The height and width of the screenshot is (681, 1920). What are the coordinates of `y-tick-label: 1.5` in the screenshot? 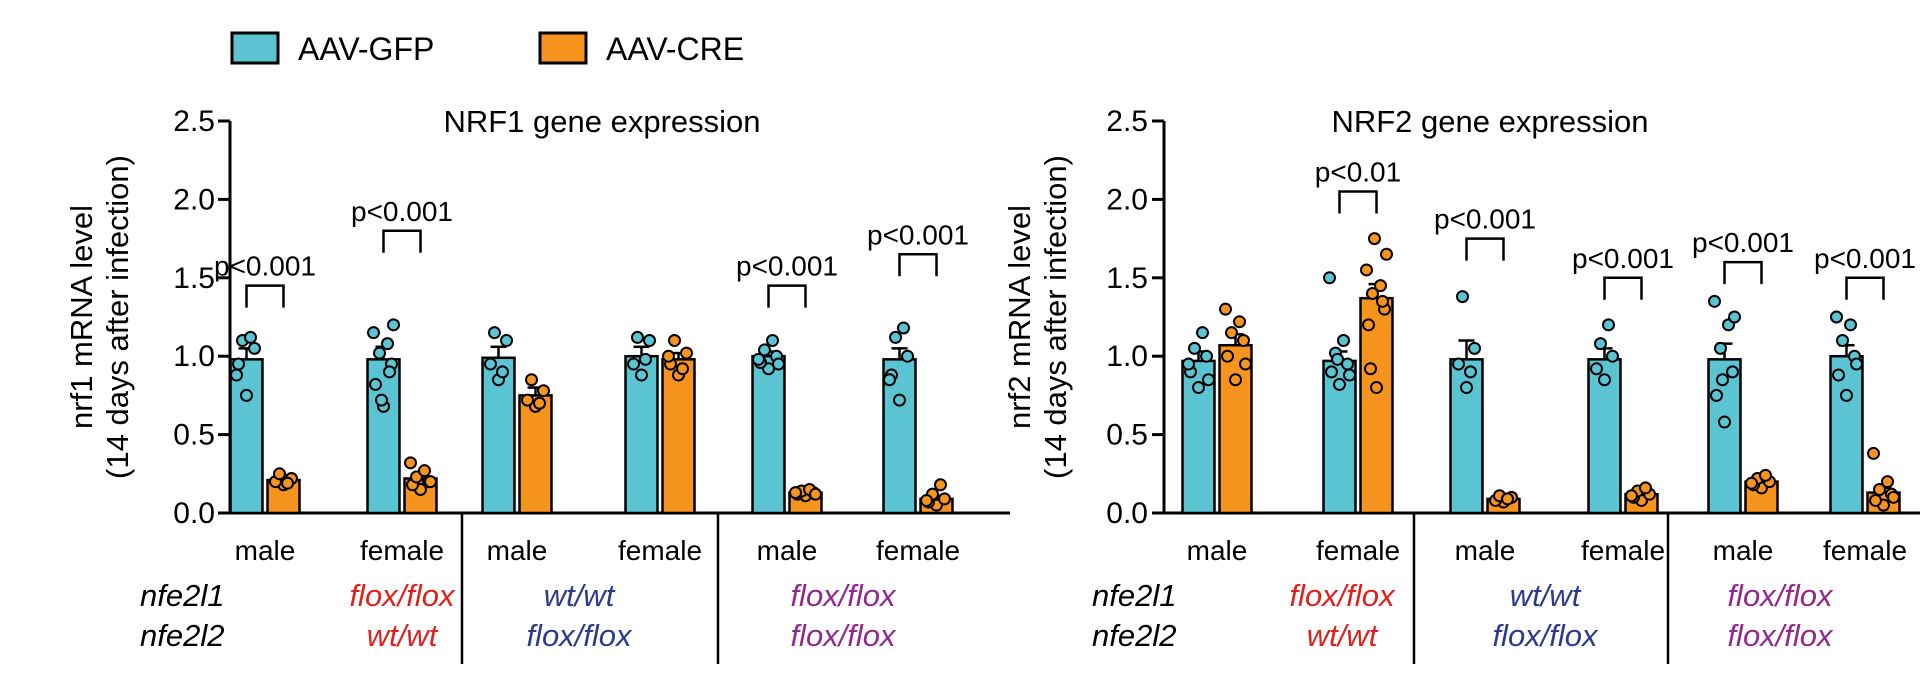 It's located at (194, 278).